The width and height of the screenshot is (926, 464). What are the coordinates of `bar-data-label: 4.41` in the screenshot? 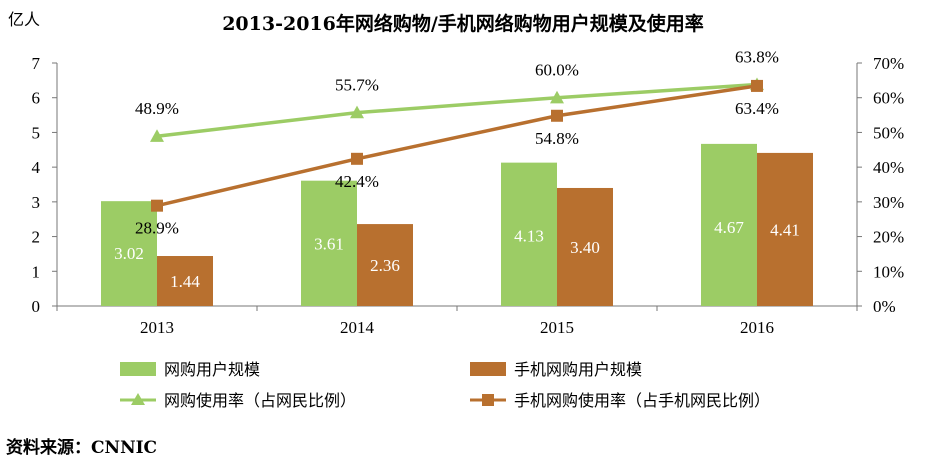 It's located at (785, 229).